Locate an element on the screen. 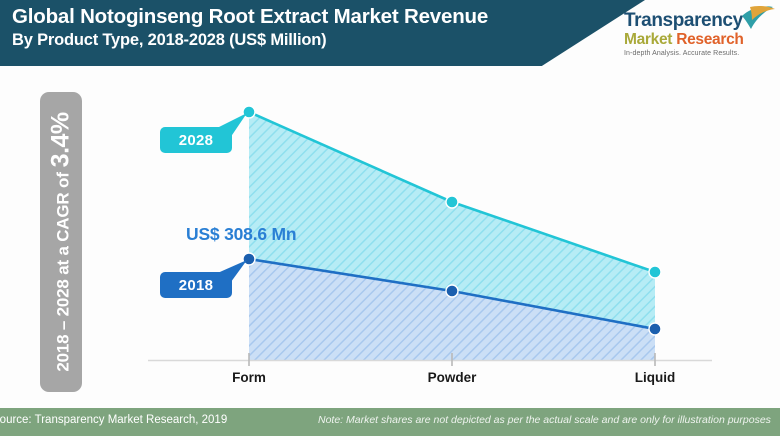 The image size is (780, 440). x-axis-labels: Form Powder Liquid is located at coordinates (390, 381).